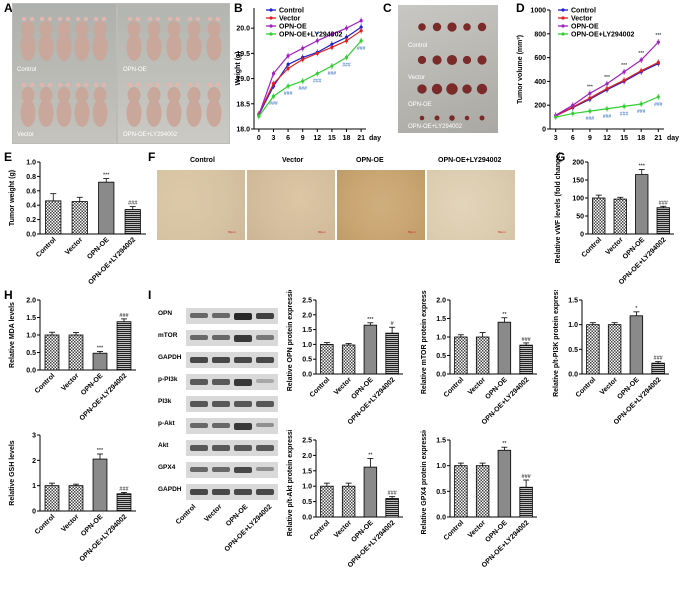 The image size is (685, 595). I want to click on x-tick-label: Control, so click(45, 383).